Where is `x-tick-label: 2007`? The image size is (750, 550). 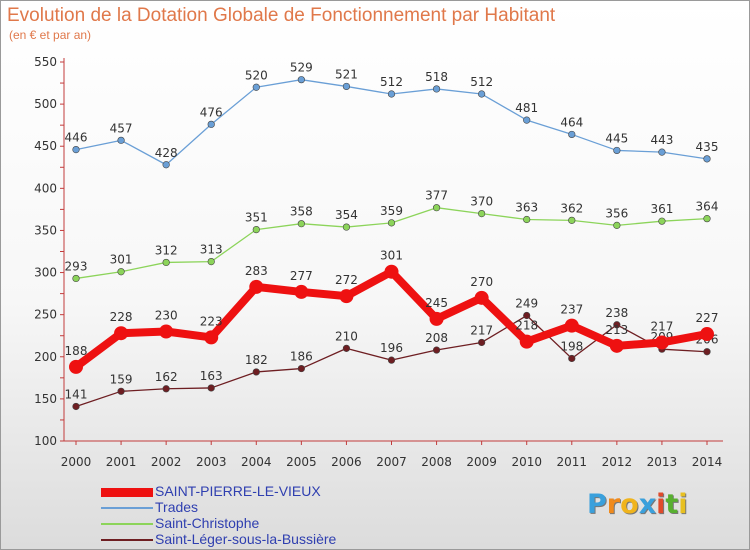
x-tick-label: 2007 is located at coordinates (391, 462).